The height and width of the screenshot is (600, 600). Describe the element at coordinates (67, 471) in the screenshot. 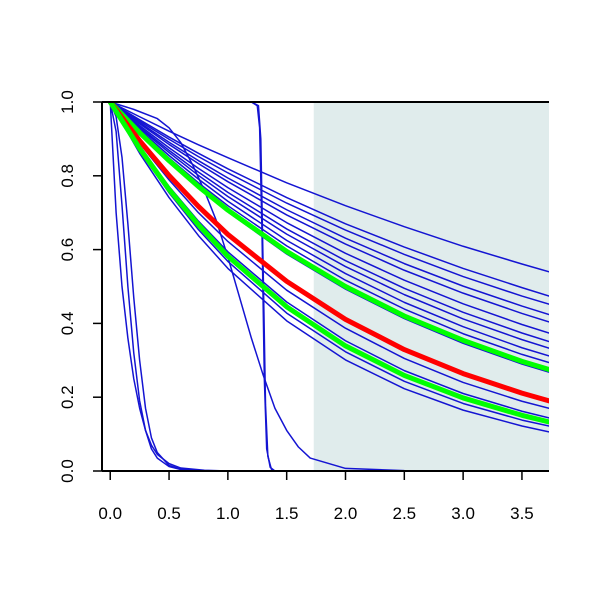

I see `y-tick-label: 0.0` at that location.